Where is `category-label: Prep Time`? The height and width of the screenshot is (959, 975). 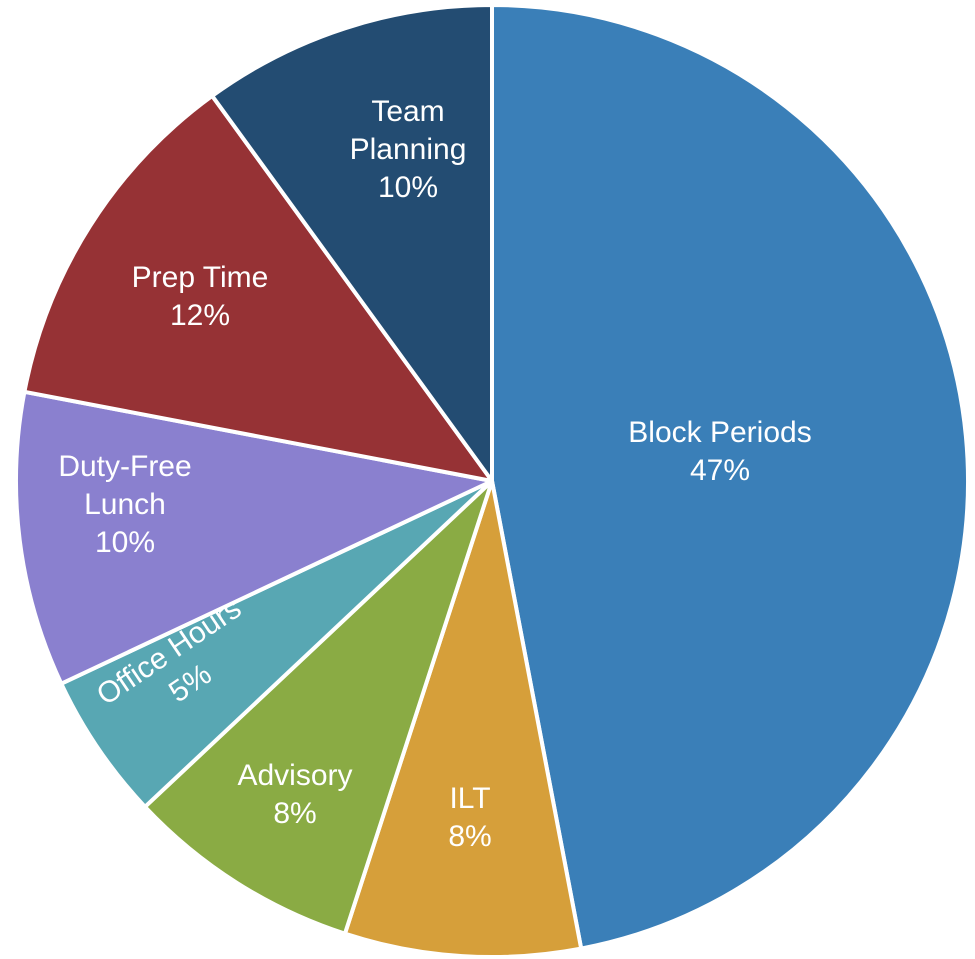 category-label: Prep Time is located at coordinates (200, 277).